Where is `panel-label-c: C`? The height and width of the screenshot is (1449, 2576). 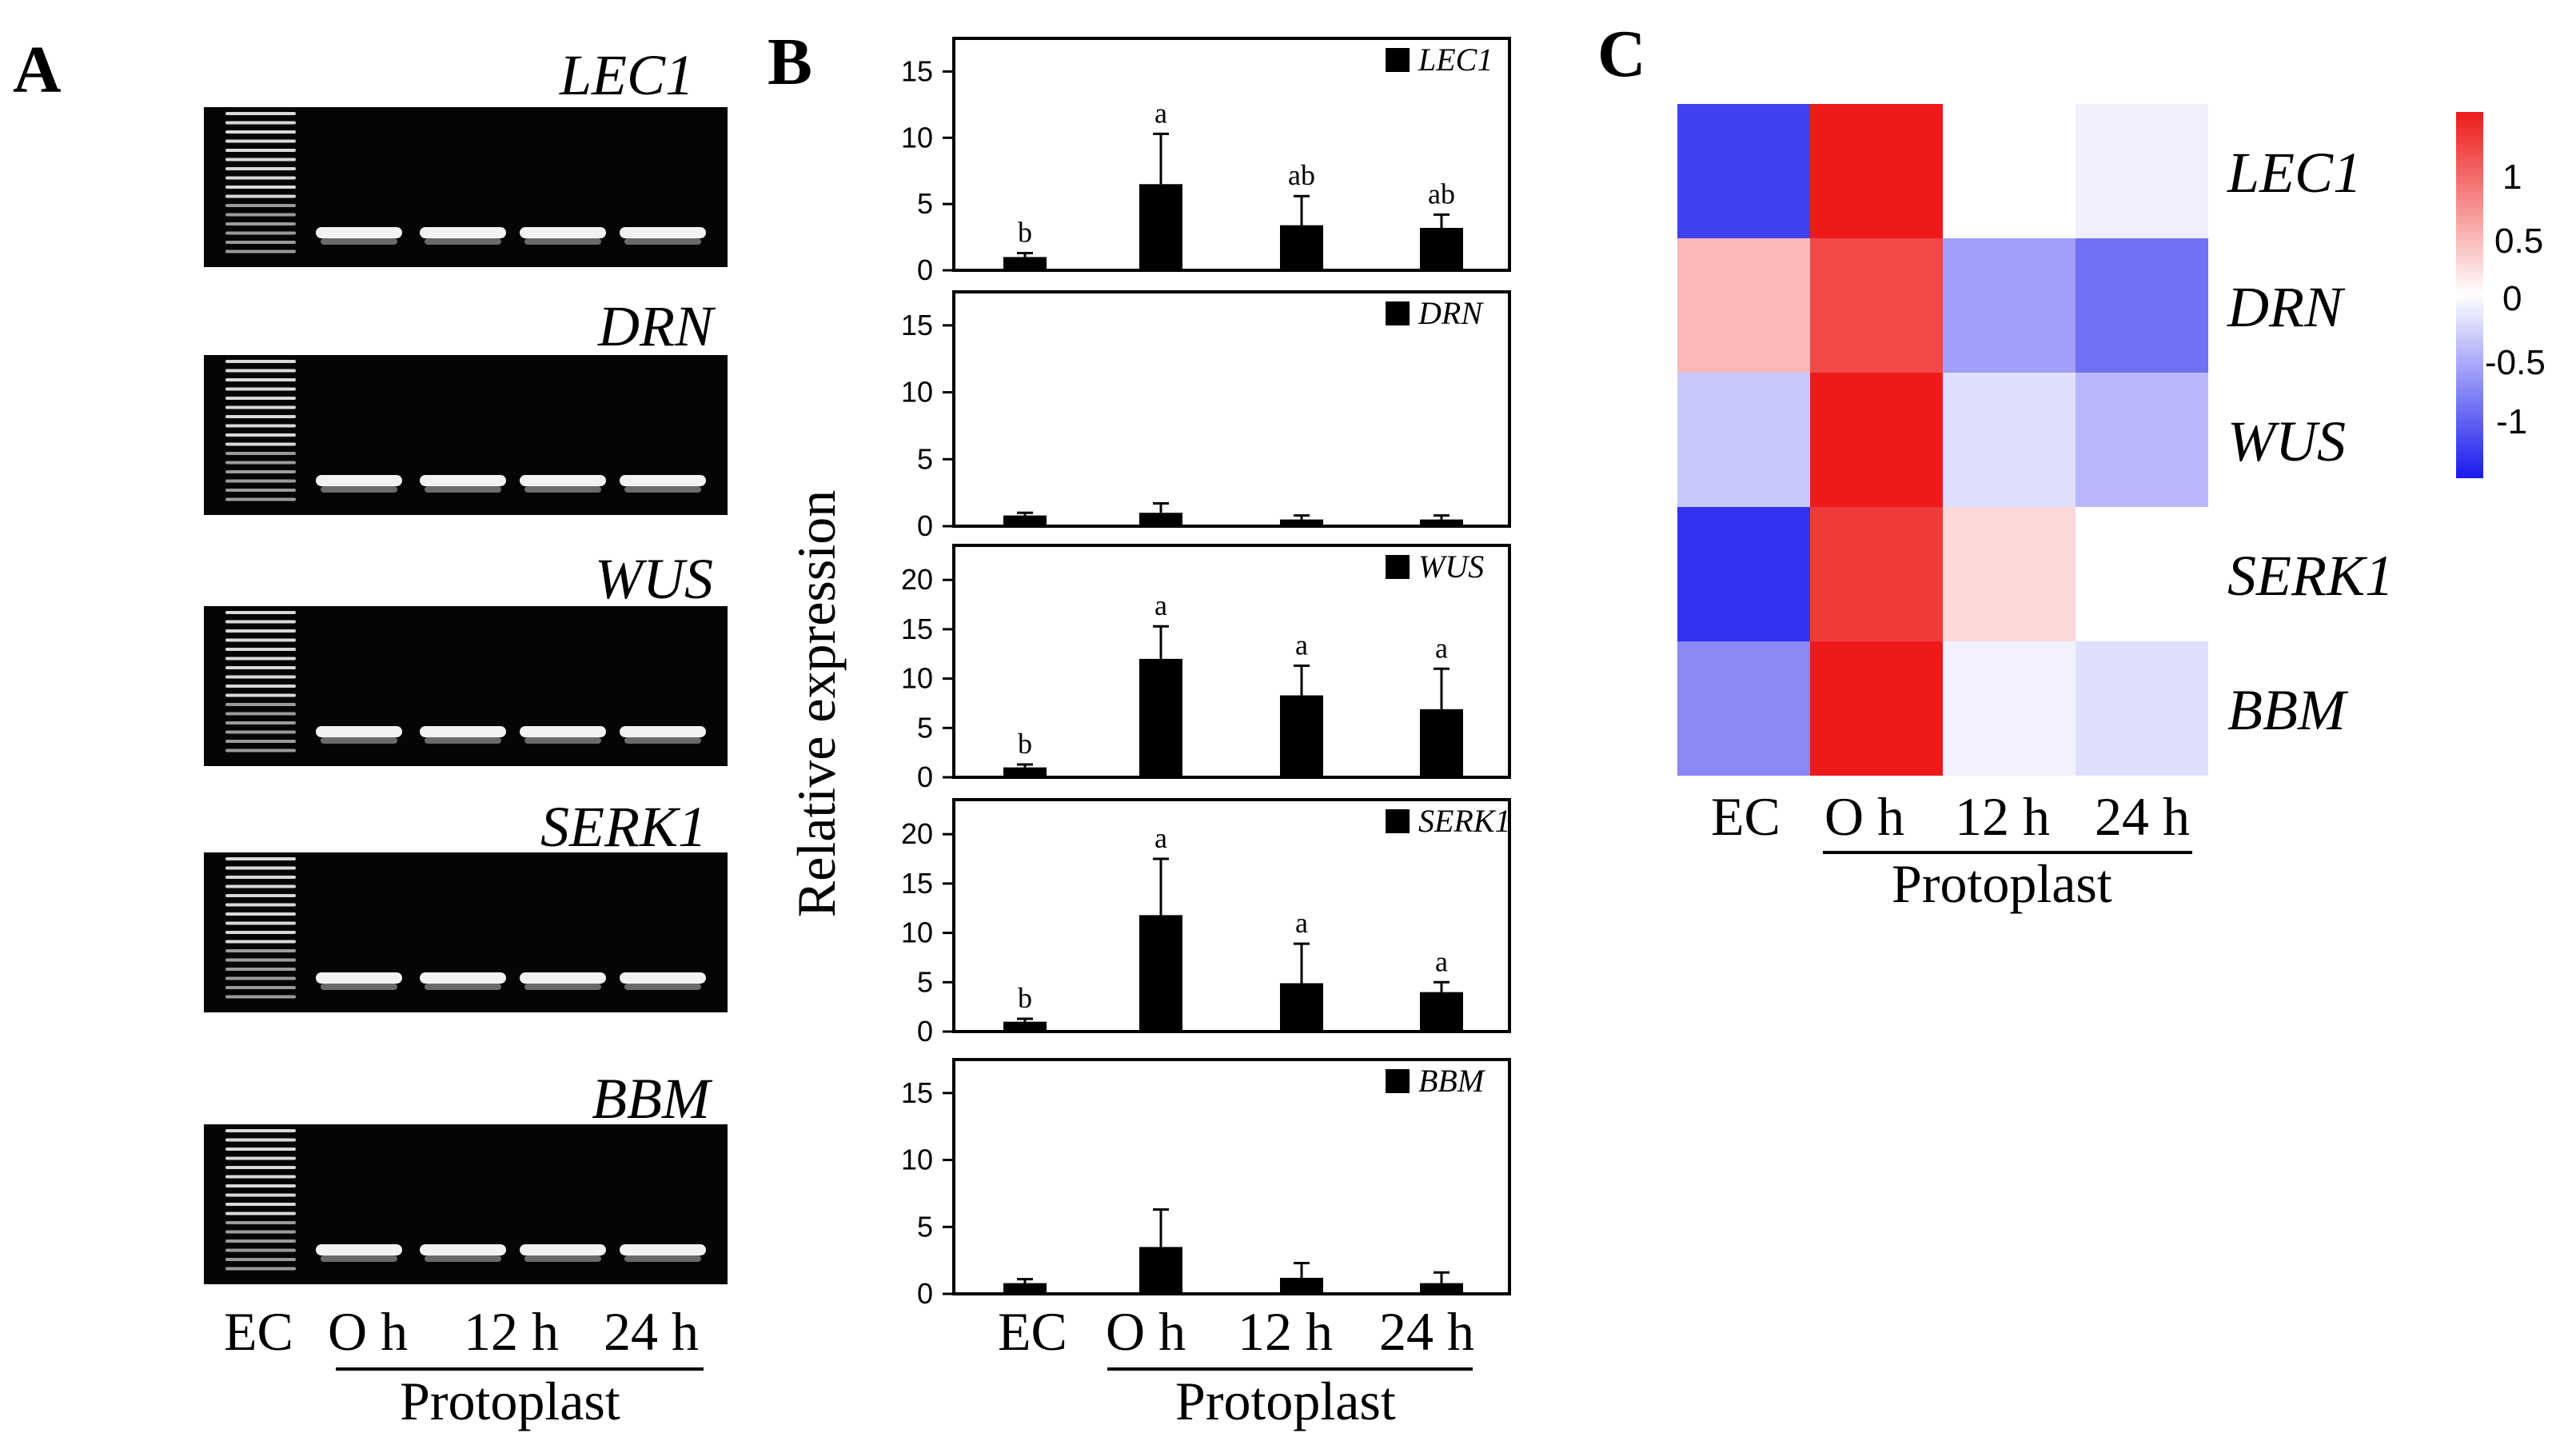 panel-label-c: C is located at coordinates (1621, 54).